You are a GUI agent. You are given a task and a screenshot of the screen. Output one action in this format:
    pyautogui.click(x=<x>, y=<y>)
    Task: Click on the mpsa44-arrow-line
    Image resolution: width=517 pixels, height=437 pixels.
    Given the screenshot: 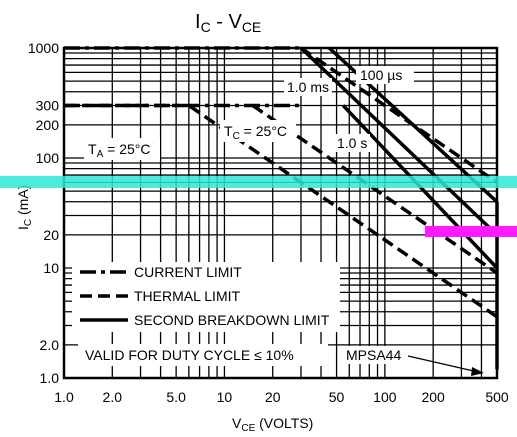 What is the action you would take?
    pyautogui.click(x=443, y=364)
    